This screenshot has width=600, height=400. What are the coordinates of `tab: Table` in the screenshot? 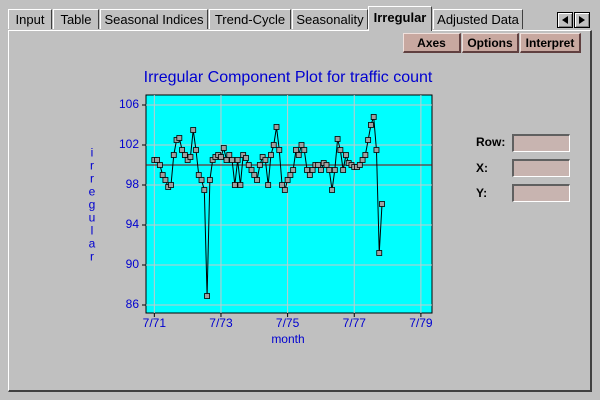 It's located at (76, 19).